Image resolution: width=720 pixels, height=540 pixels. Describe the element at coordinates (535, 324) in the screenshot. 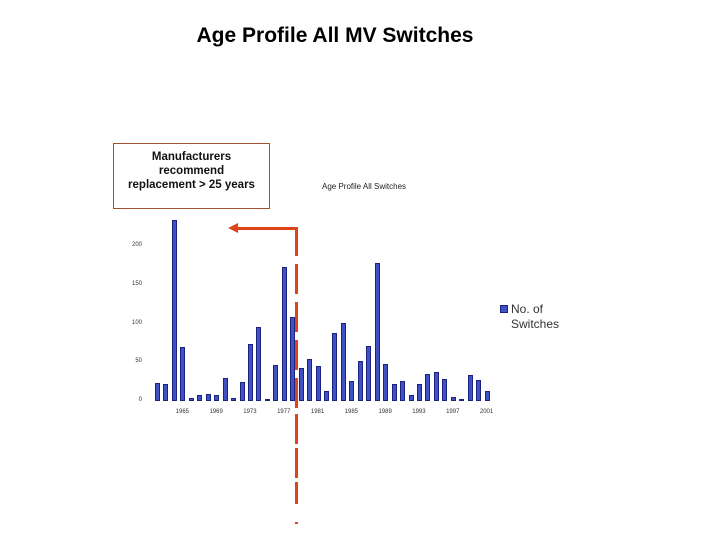

I see `legend-label-line-2: Switches` at that location.